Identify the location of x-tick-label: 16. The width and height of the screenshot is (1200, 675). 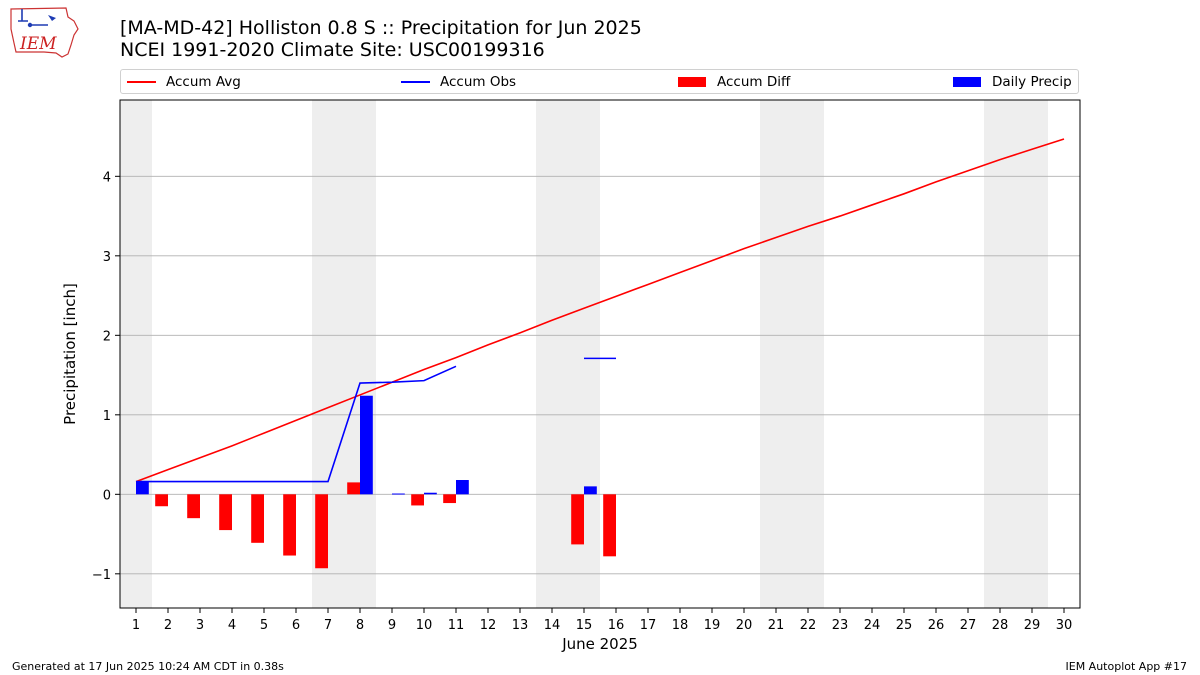
(616, 625).